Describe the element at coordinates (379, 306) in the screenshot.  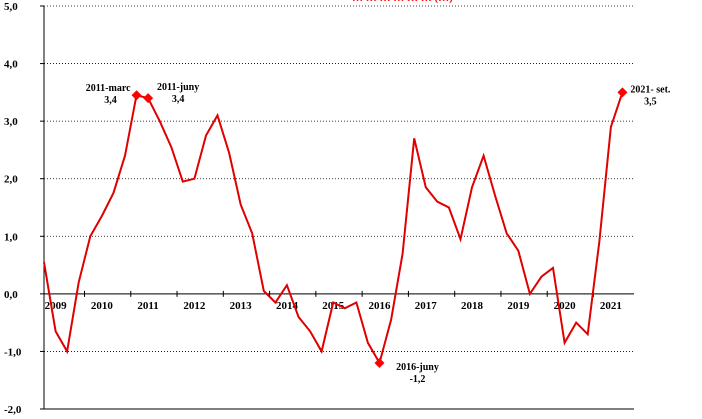
I see `x-tick-label: 2016` at that location.